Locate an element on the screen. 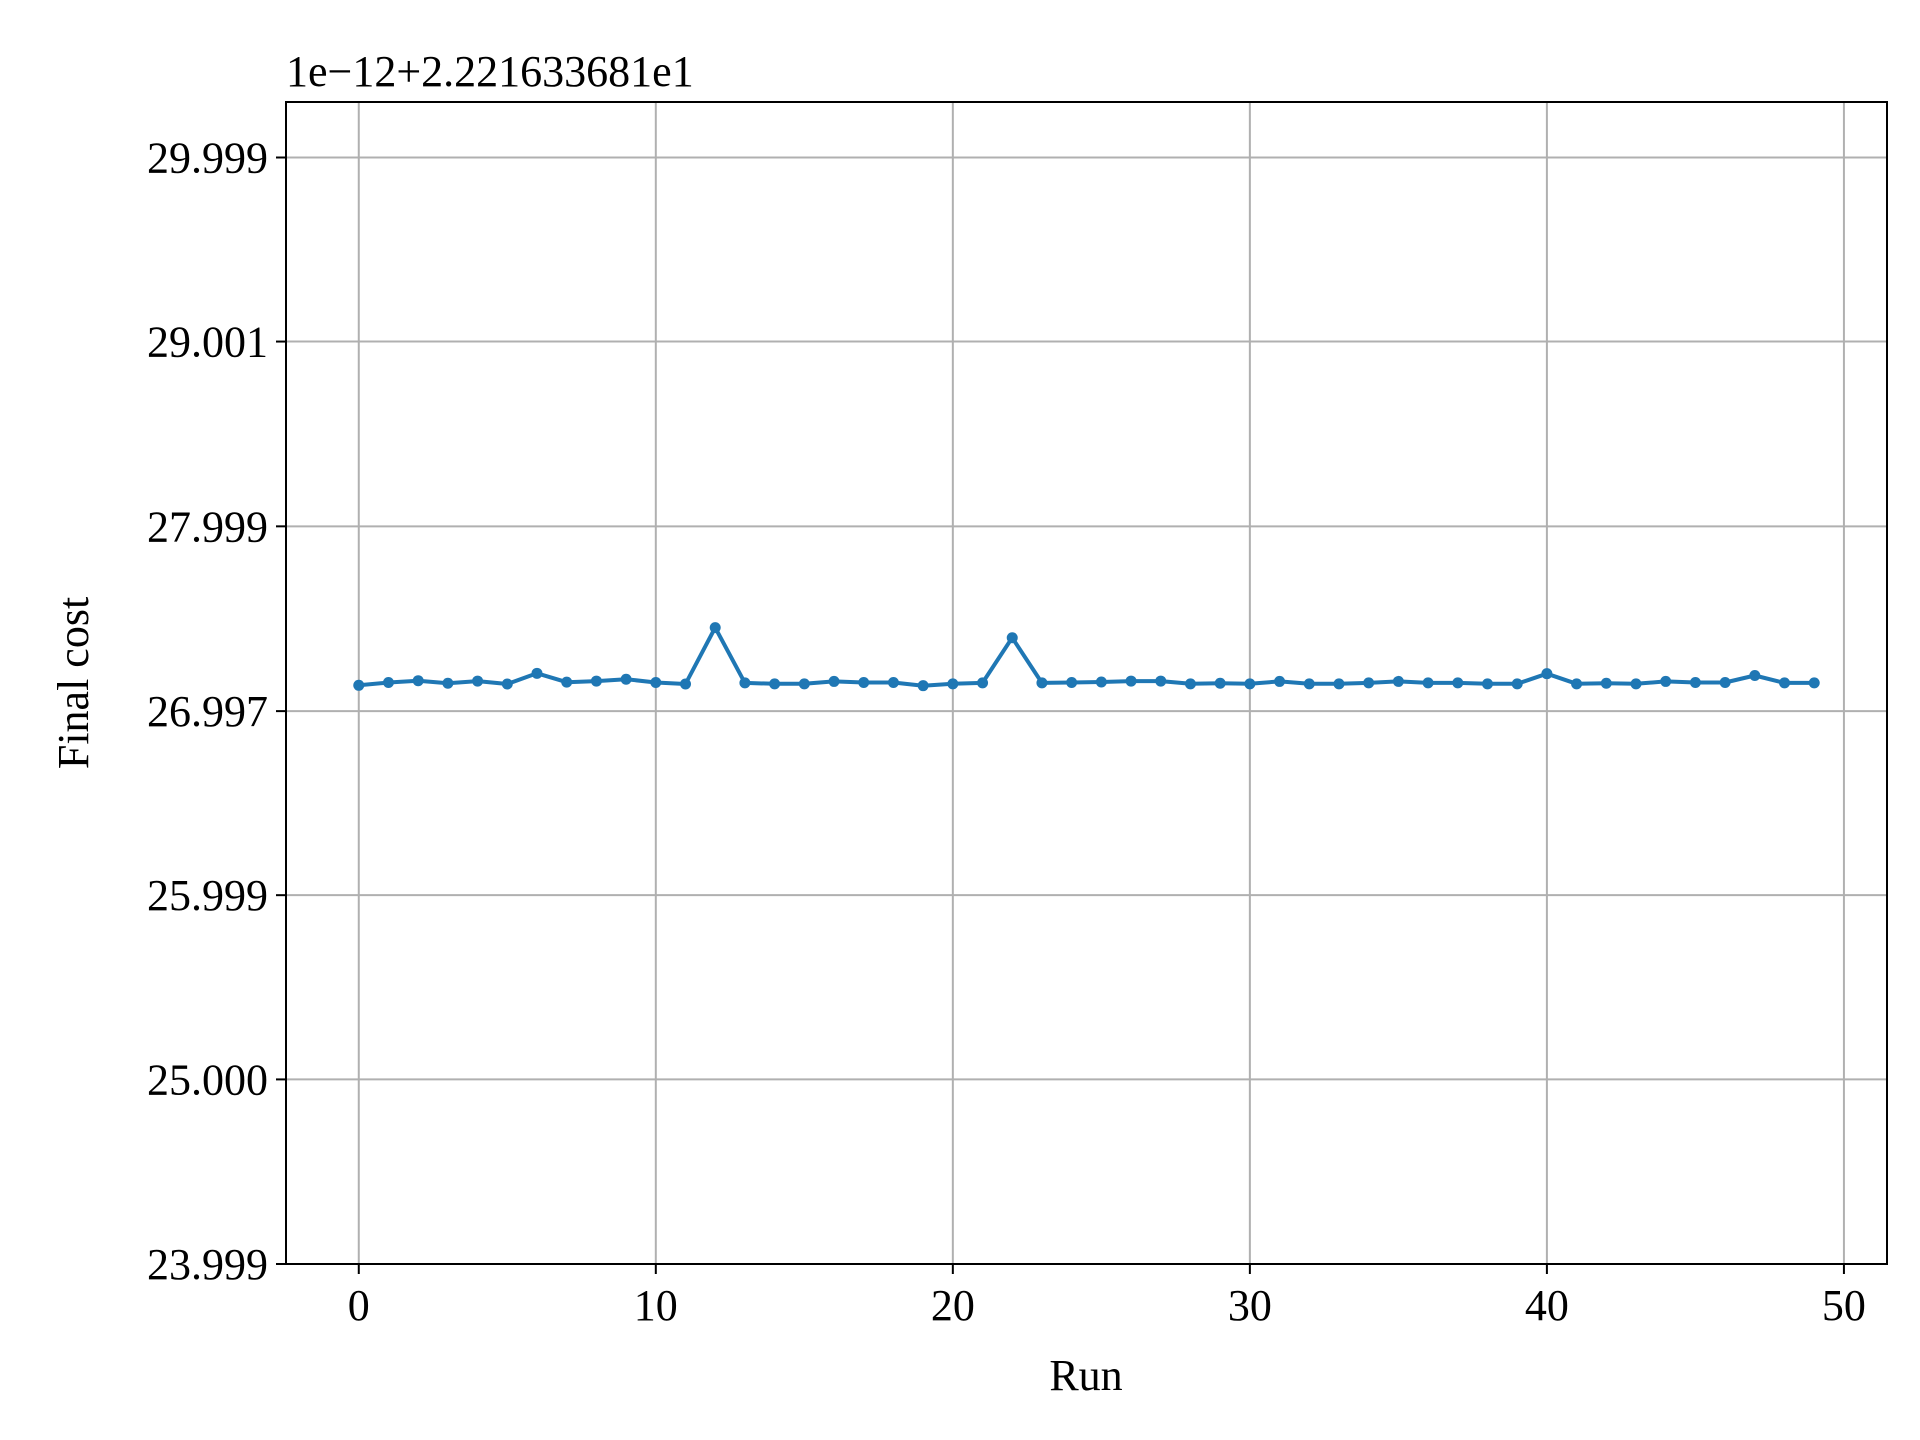  x-tick-label: 10 is located at coordinates (656, 1305).